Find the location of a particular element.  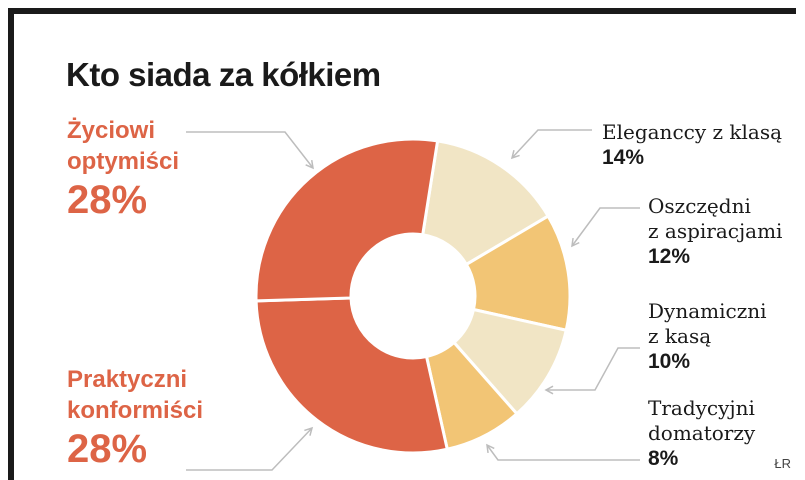

label-praktyczni-line1: Praktyczni is located at coordinates (127, 379).